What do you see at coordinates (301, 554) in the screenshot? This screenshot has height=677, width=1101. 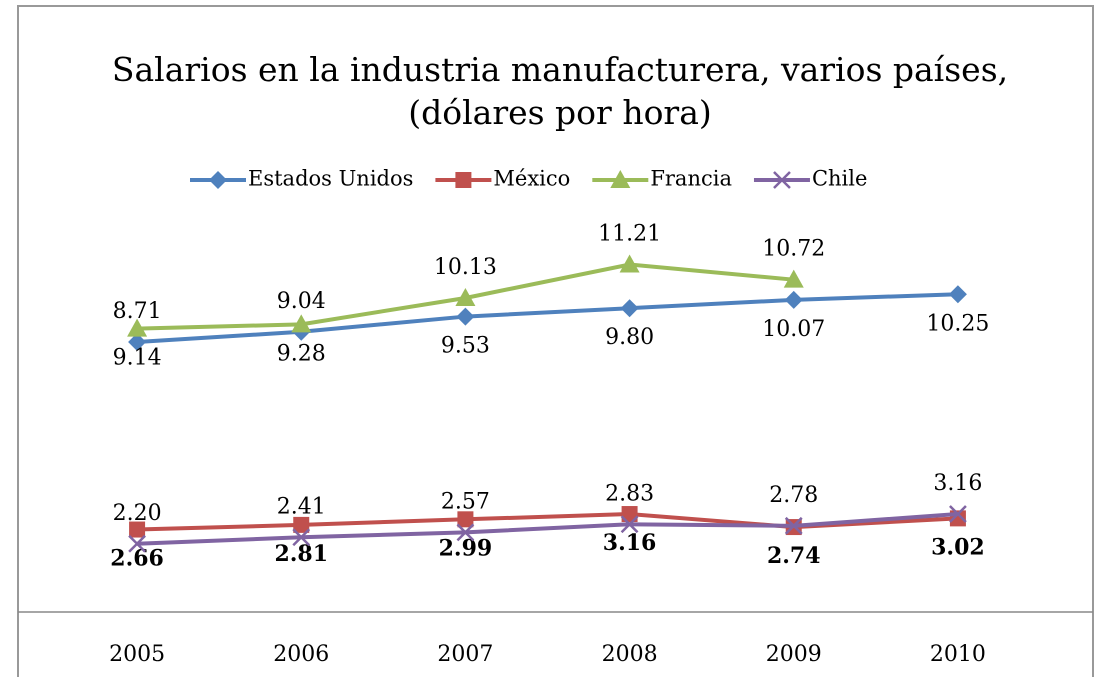 I see `data-label: 2.81` at bounding box center [301, 554].